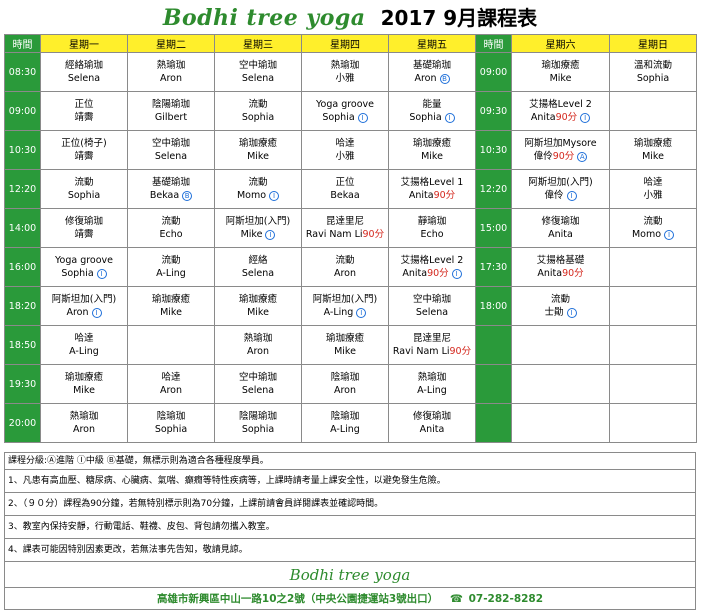 Image resolution: width=702 pixels, height=613 pixels. Describe the element at coordinates (582, 156) in the screenshot. I see `level-badge: A` at that location.